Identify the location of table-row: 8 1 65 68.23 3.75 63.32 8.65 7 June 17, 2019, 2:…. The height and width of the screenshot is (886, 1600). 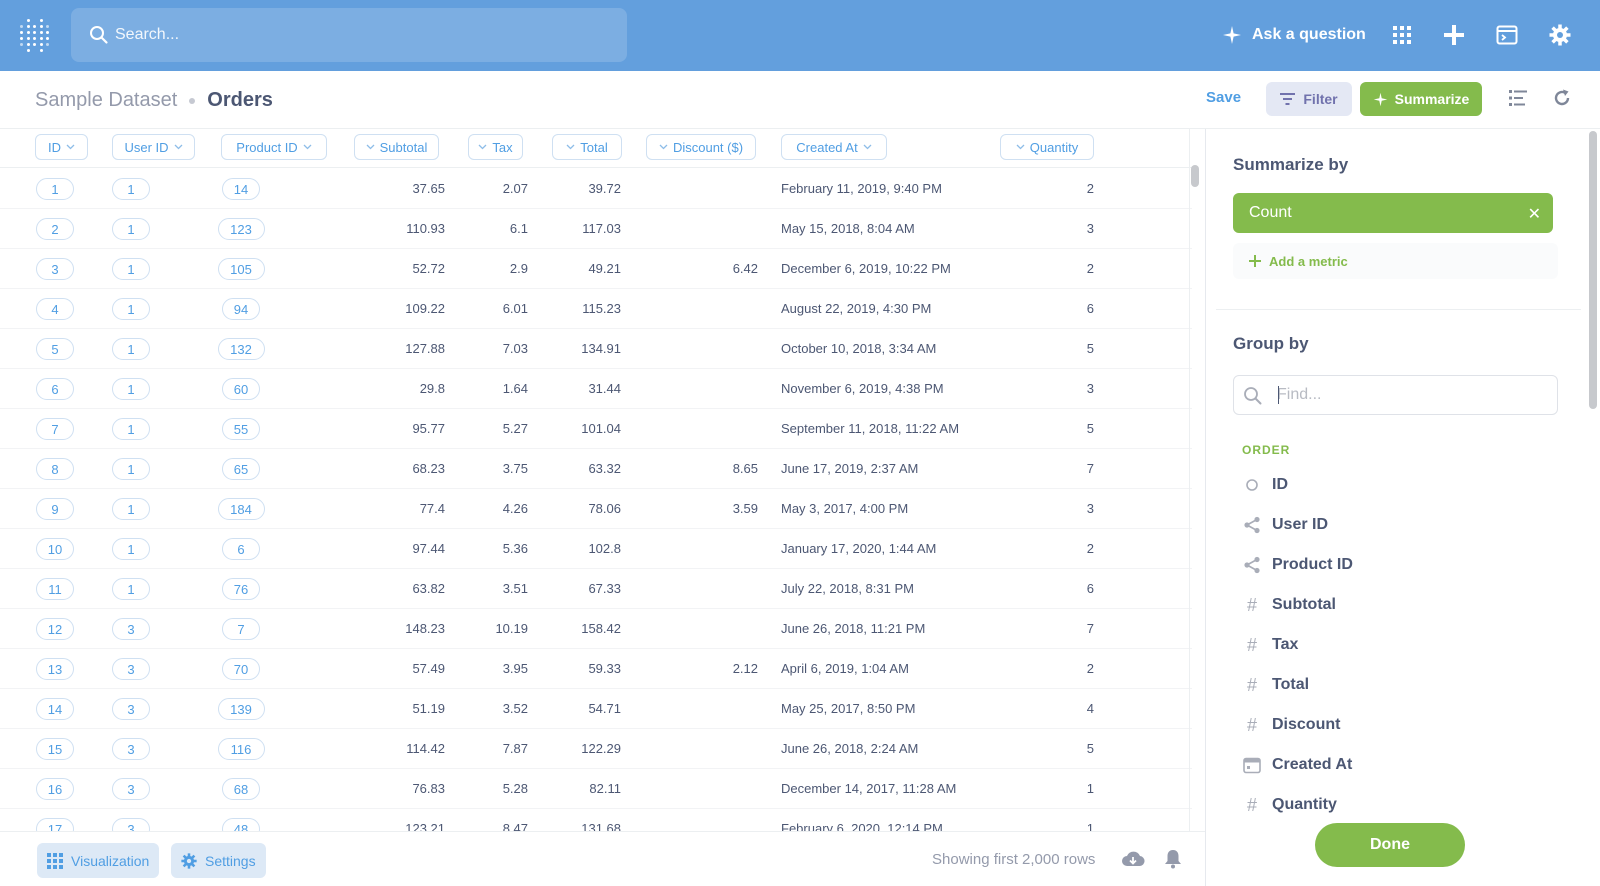
(596, 469).